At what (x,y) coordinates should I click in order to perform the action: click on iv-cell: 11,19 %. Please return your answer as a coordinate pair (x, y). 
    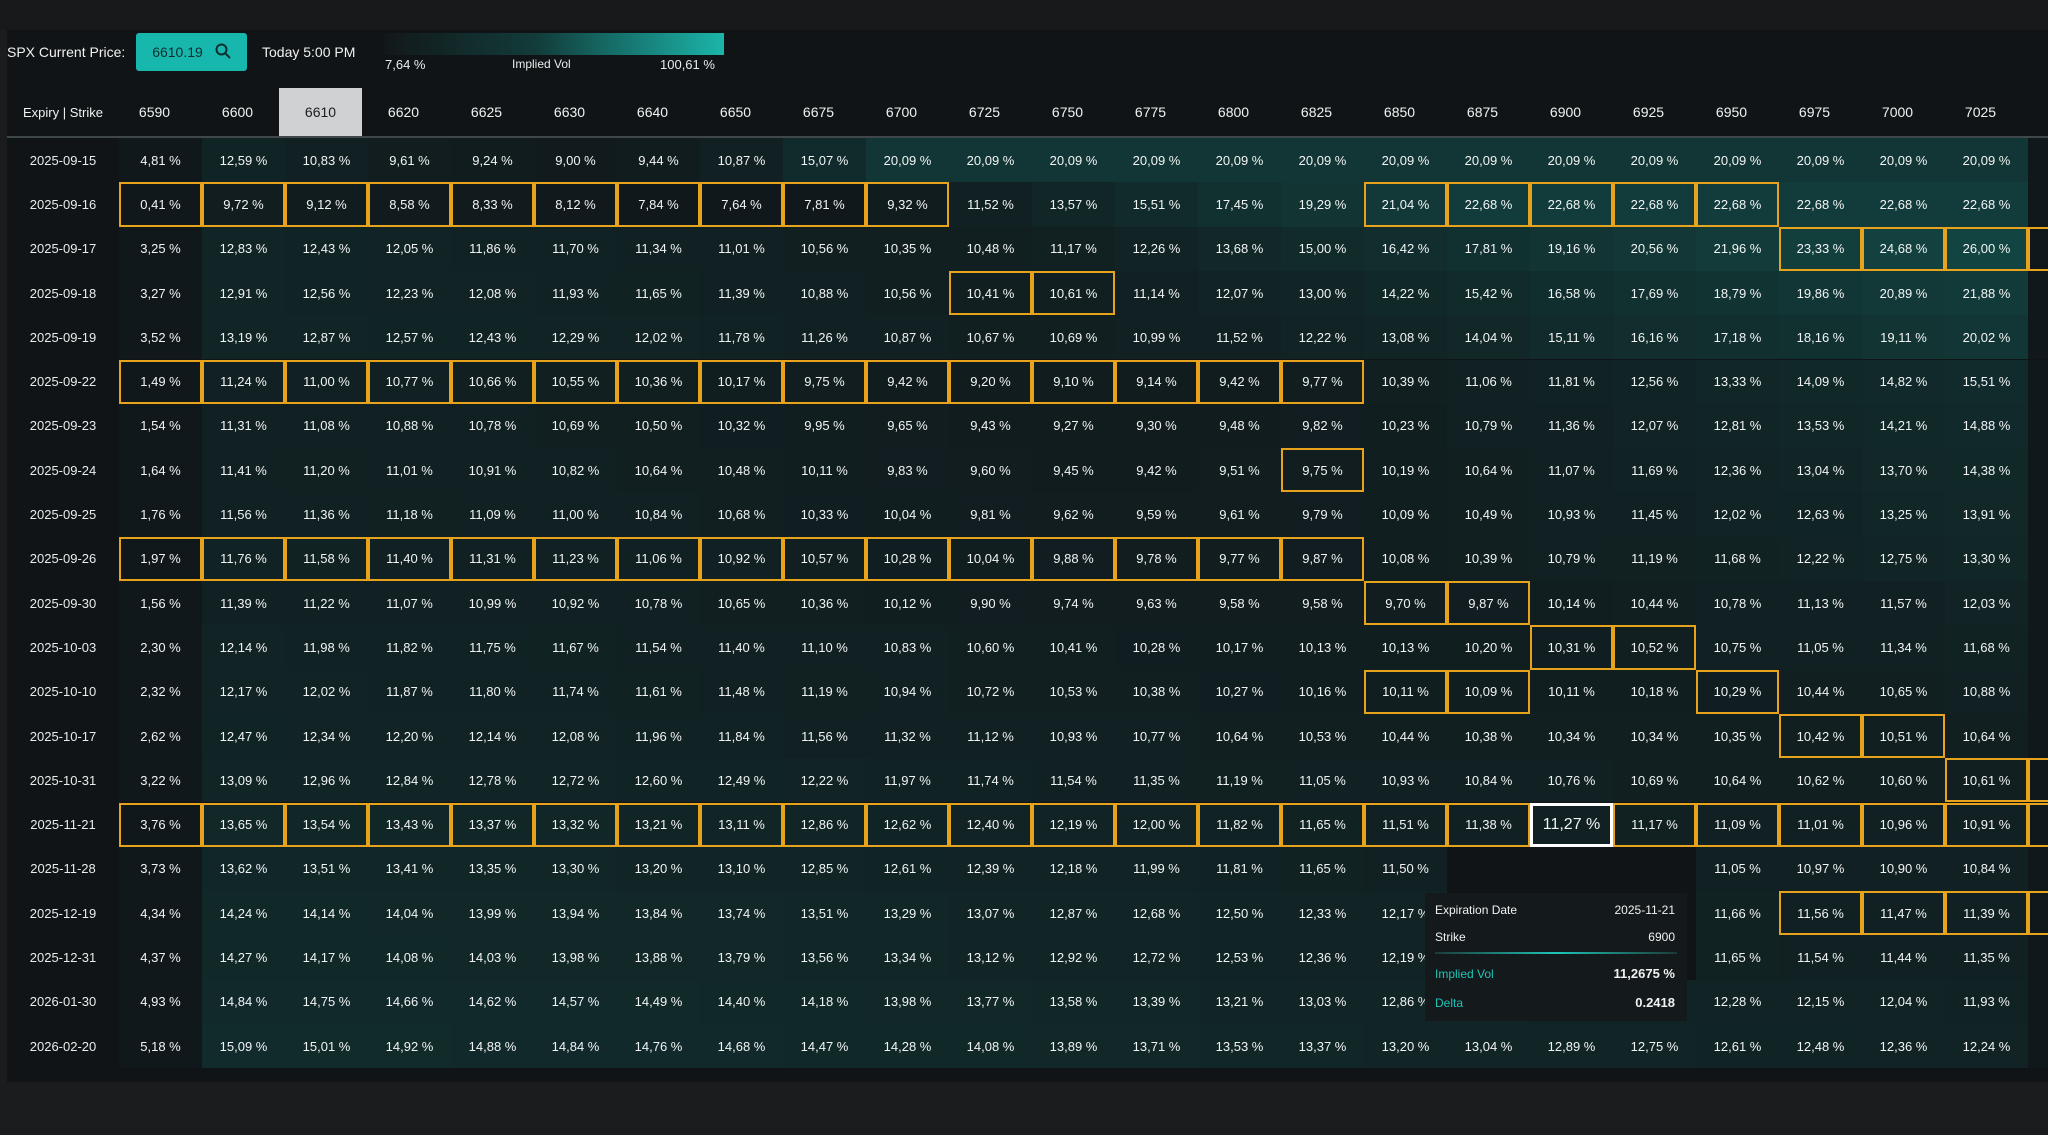
    Looking at the image, I should click on (1654, 558).